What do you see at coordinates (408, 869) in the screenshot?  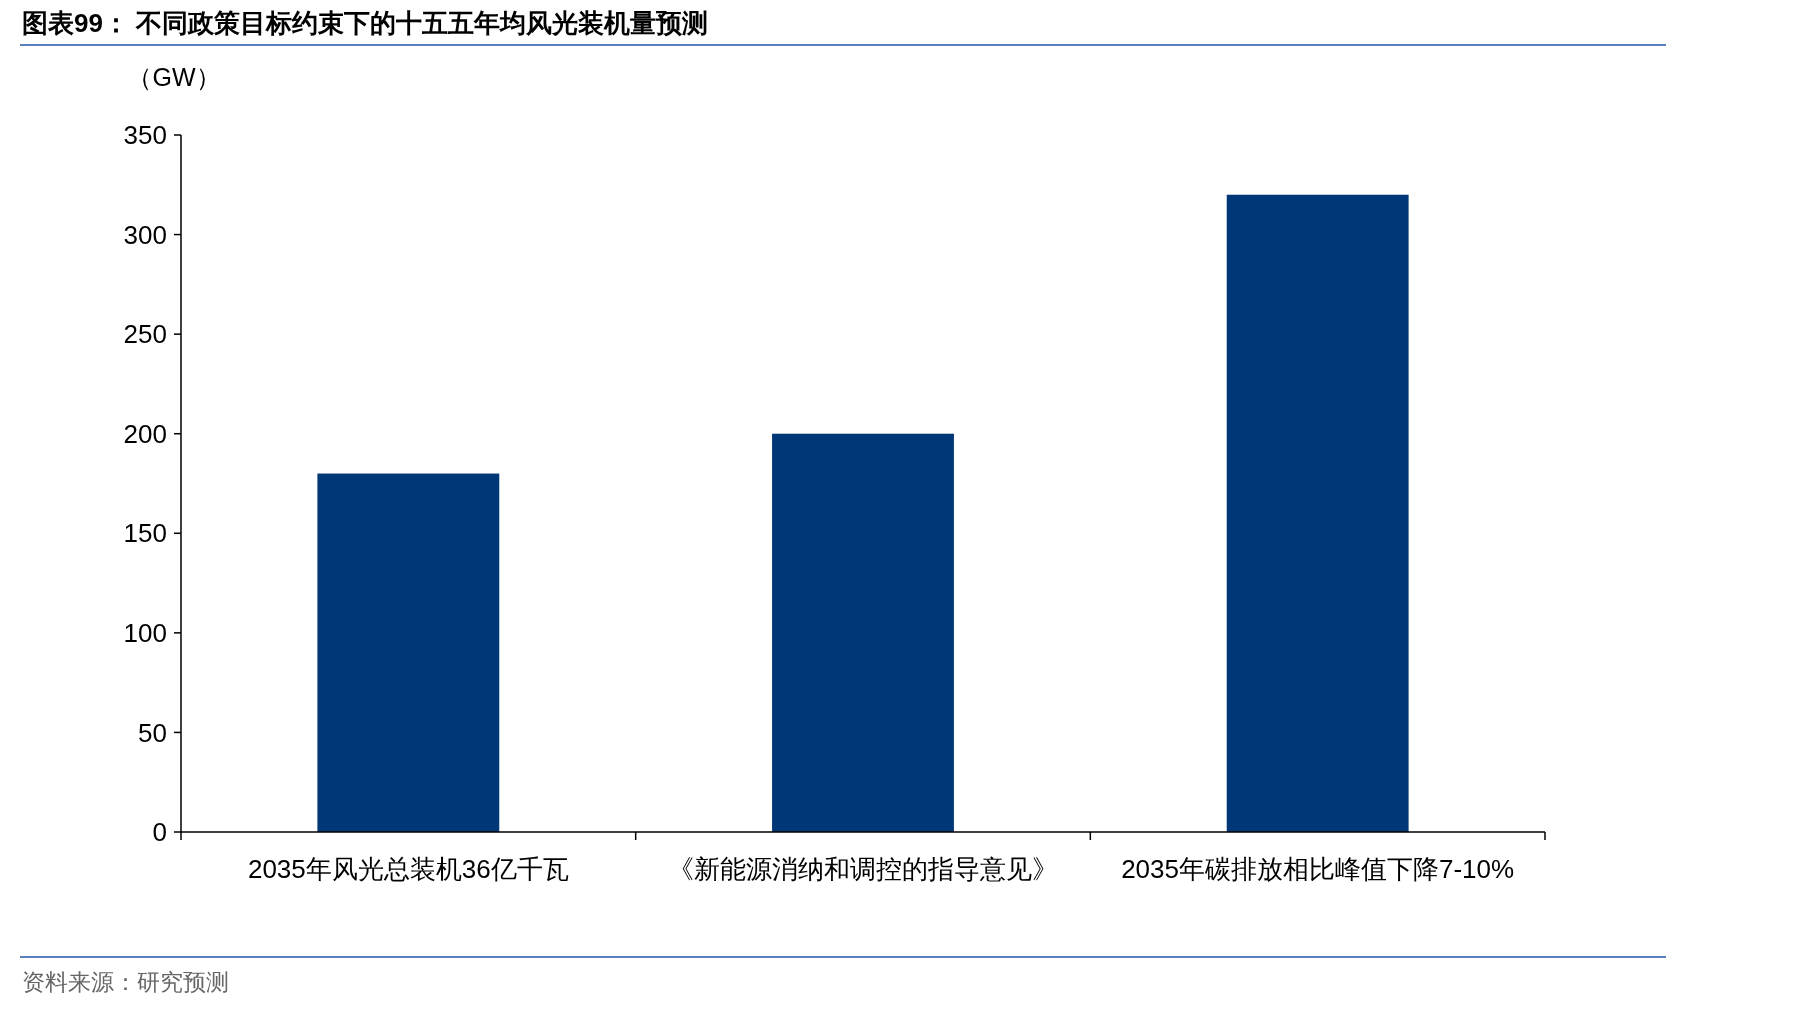 I see `x-tick-label: 2035年风光总装机36亿千瓦` at bounding box center [408, 869].